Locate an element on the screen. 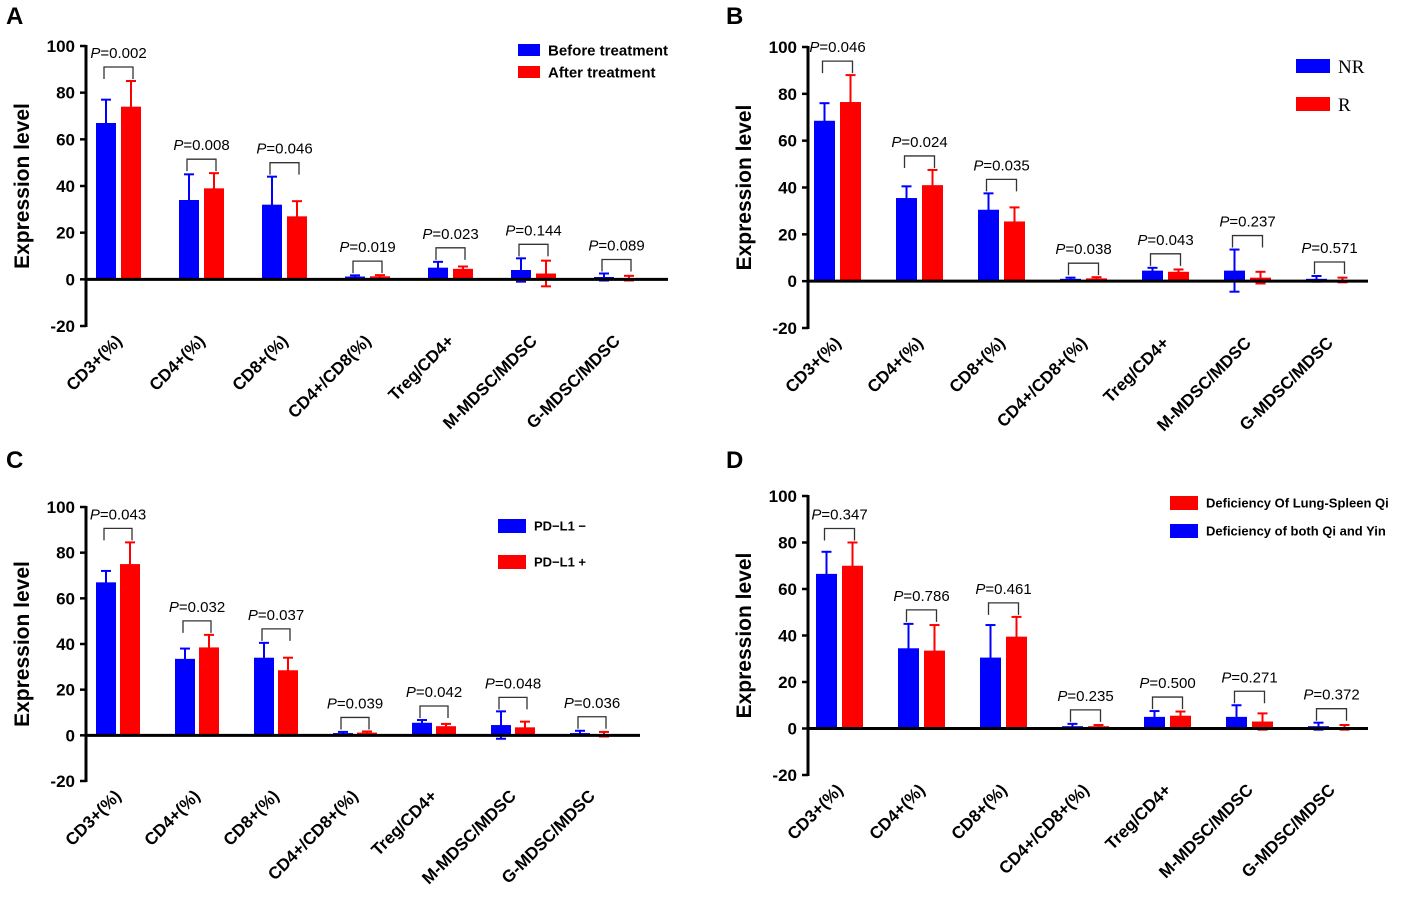 The height and width of the screenshot is (921, 1417). legend-label: Deficiency Of Lung-Spleen Qi is located at coordinates (1297, 503).